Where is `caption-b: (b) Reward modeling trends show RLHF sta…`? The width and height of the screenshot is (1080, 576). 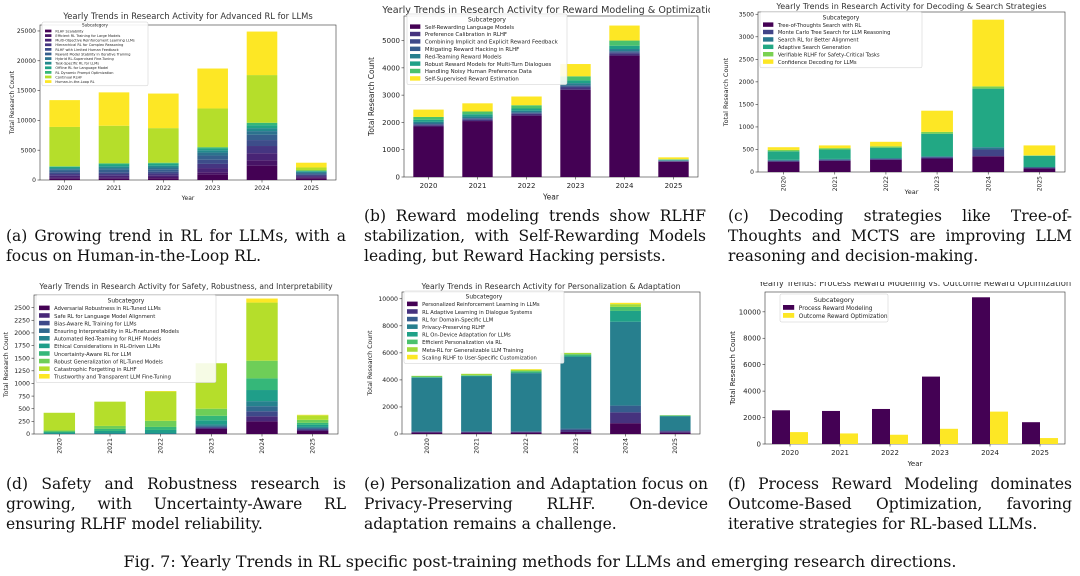
caption-b: (b) Reward modeling trends show RLHF sta… is located at coordinates (535, 236).